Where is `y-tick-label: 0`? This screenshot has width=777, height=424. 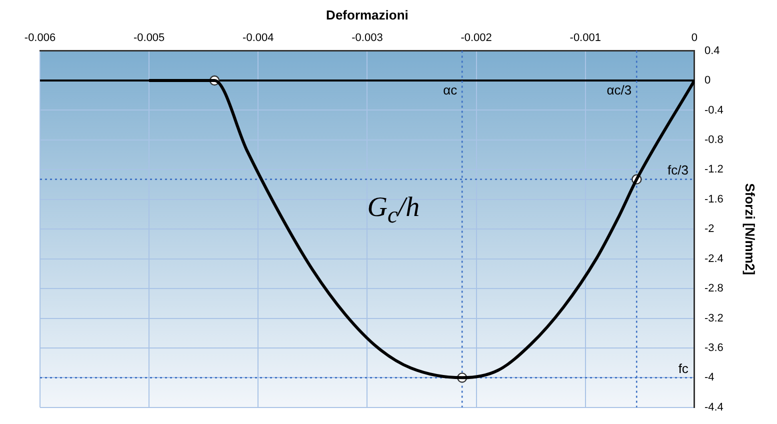
y-tick-label: 0 is located at coordinates (707, 80).